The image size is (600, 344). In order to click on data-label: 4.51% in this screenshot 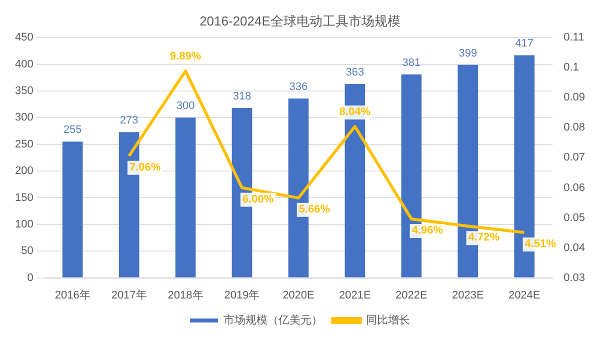, I will do `click(540, 244)`.